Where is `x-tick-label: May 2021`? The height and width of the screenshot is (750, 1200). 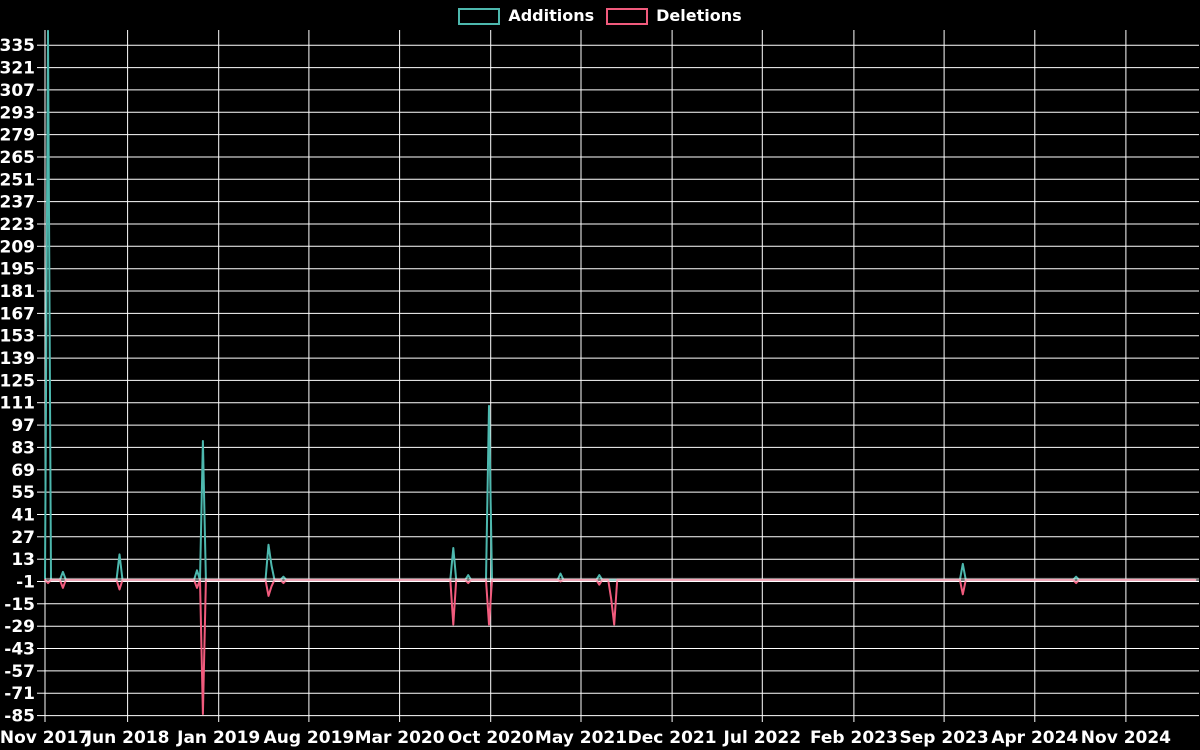 x-tick-label: May 2021 is located at coordinates (581, 738).